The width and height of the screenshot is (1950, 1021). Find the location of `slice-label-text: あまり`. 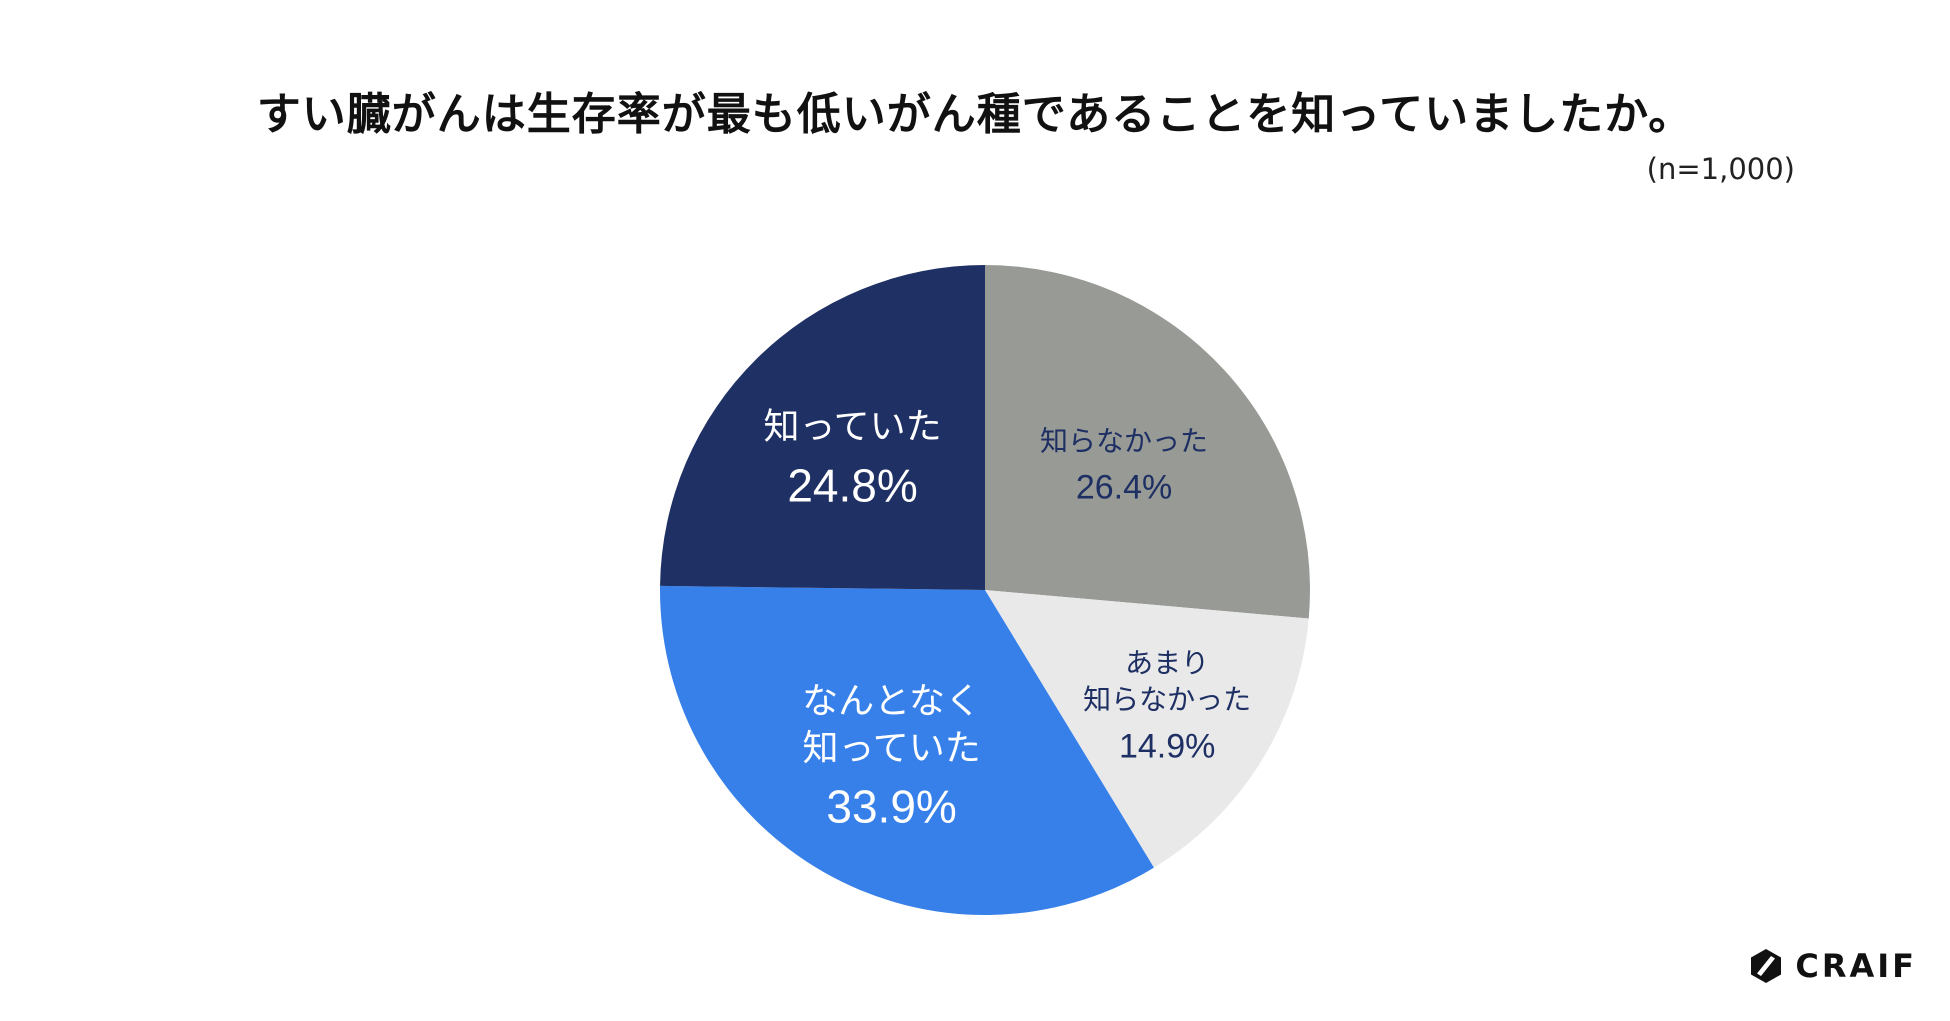

slice-label-text: あまり is located at coordinates (1167, 663).